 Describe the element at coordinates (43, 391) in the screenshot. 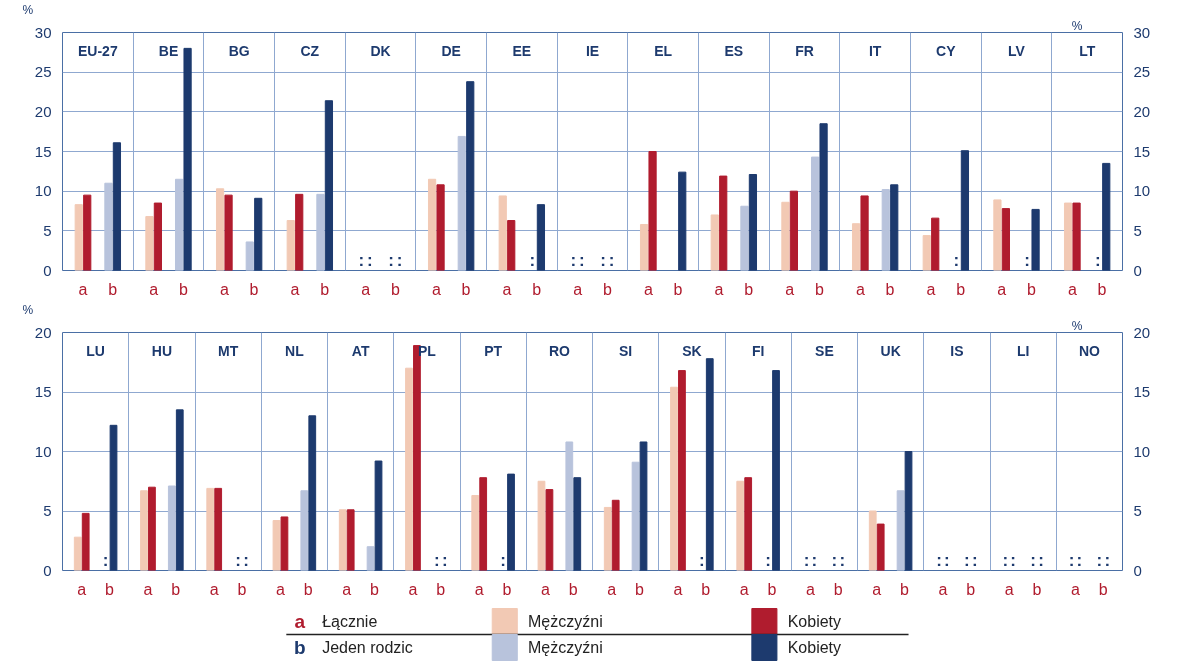

I see `y-tick-label: 15` at that location.